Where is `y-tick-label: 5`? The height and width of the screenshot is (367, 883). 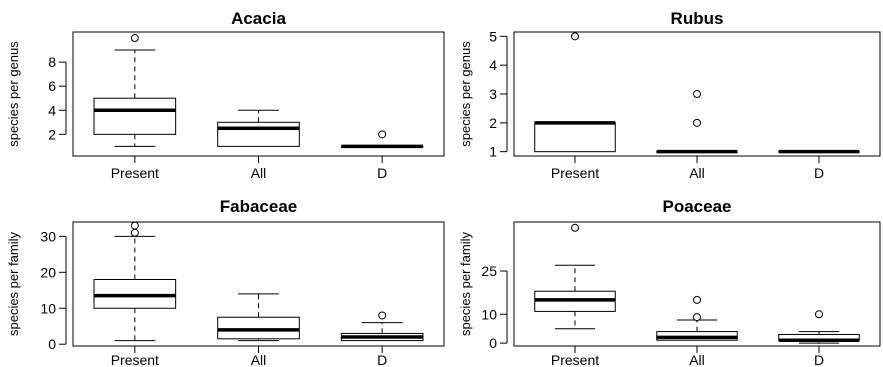 y-tick-label: 5 is located at coordinates (493, 36).